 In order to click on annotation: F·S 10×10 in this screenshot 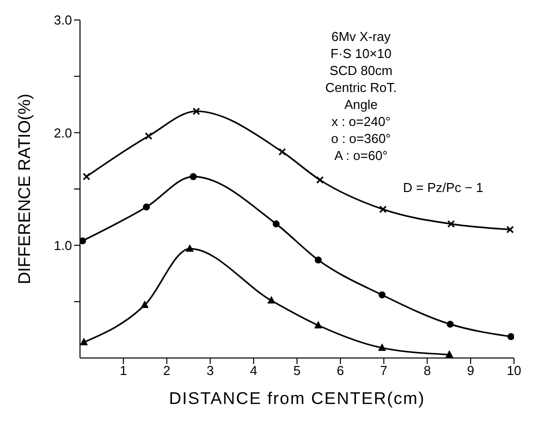, I will do `click(361, 53)`.